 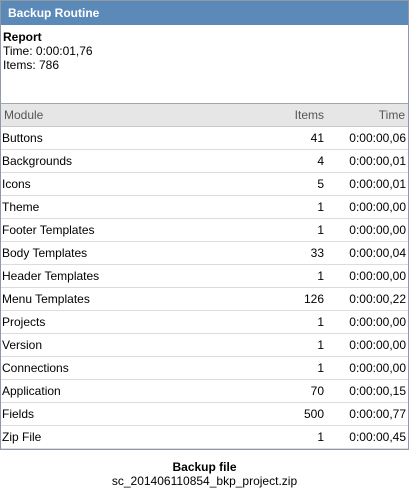 What do you see at coordinates (289, 161) in the screenshot?
I see `cell-items: 4` at bounding box center [289, 161].